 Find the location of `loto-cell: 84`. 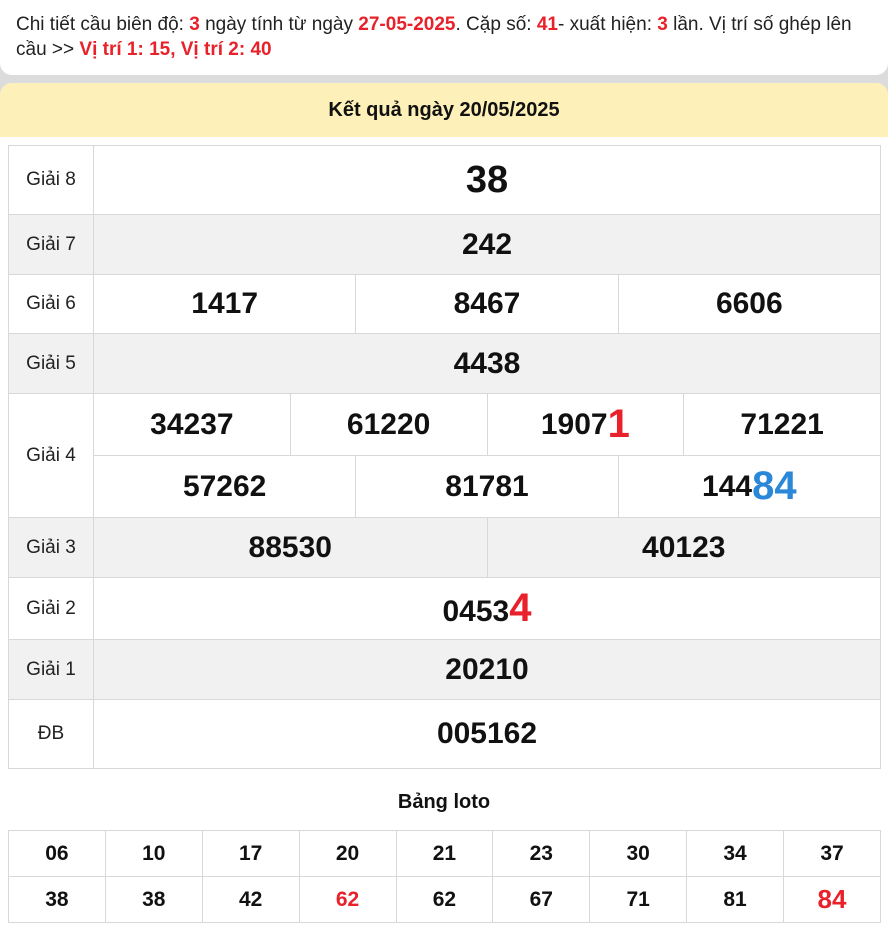

loto-cell: 84 is located at coordinates (832, 899).